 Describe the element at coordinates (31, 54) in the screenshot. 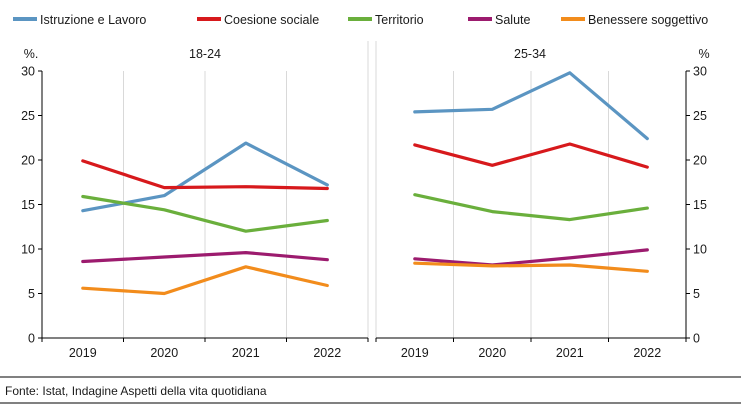

I see `y-axis-unit: %.` at that location.